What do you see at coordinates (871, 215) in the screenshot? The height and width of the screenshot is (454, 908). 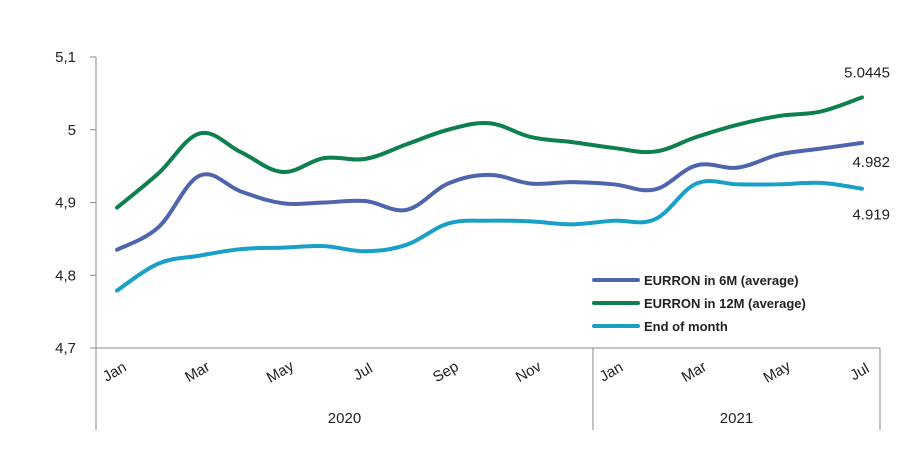 I see `data-label: 4.919` at bounding box center [871, 215].